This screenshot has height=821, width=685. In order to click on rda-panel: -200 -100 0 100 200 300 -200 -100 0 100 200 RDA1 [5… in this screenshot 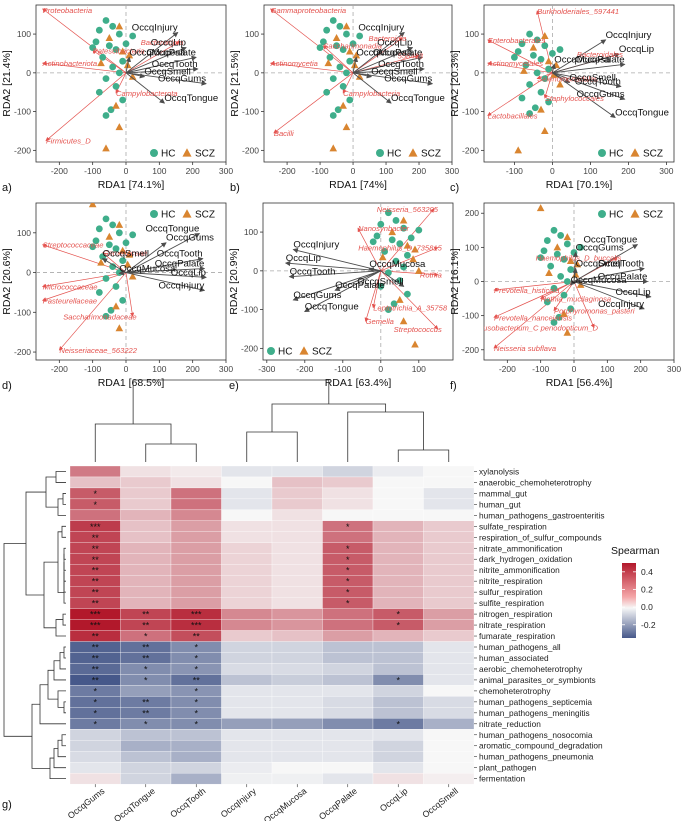, I will do `click(565, 297)`.